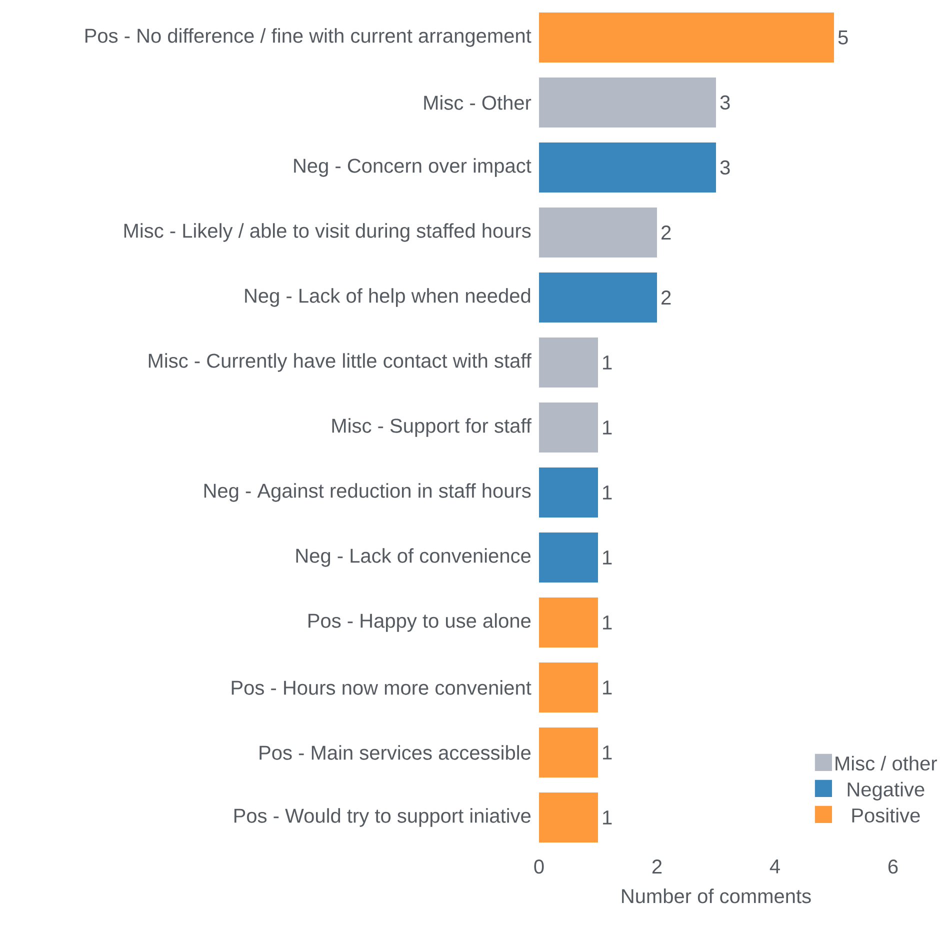 Image resolution: width=943 pixels, height=934 pixels. What do you see at coordinates (478, 102) in the screenshot?
I see `y-tick-label: Misc - Other` at bounding box center [478, 102].